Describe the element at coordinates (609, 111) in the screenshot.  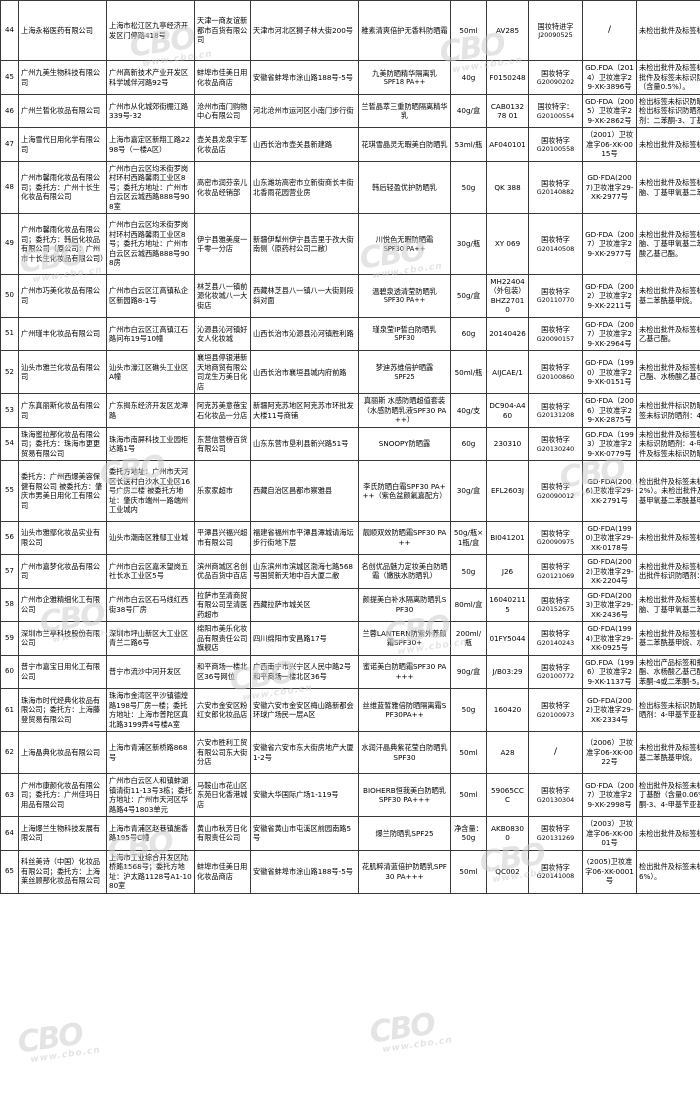
I see `standard-number-cell: GD·FDA（2005）卫妆准字29-XK-2862号` at that location.